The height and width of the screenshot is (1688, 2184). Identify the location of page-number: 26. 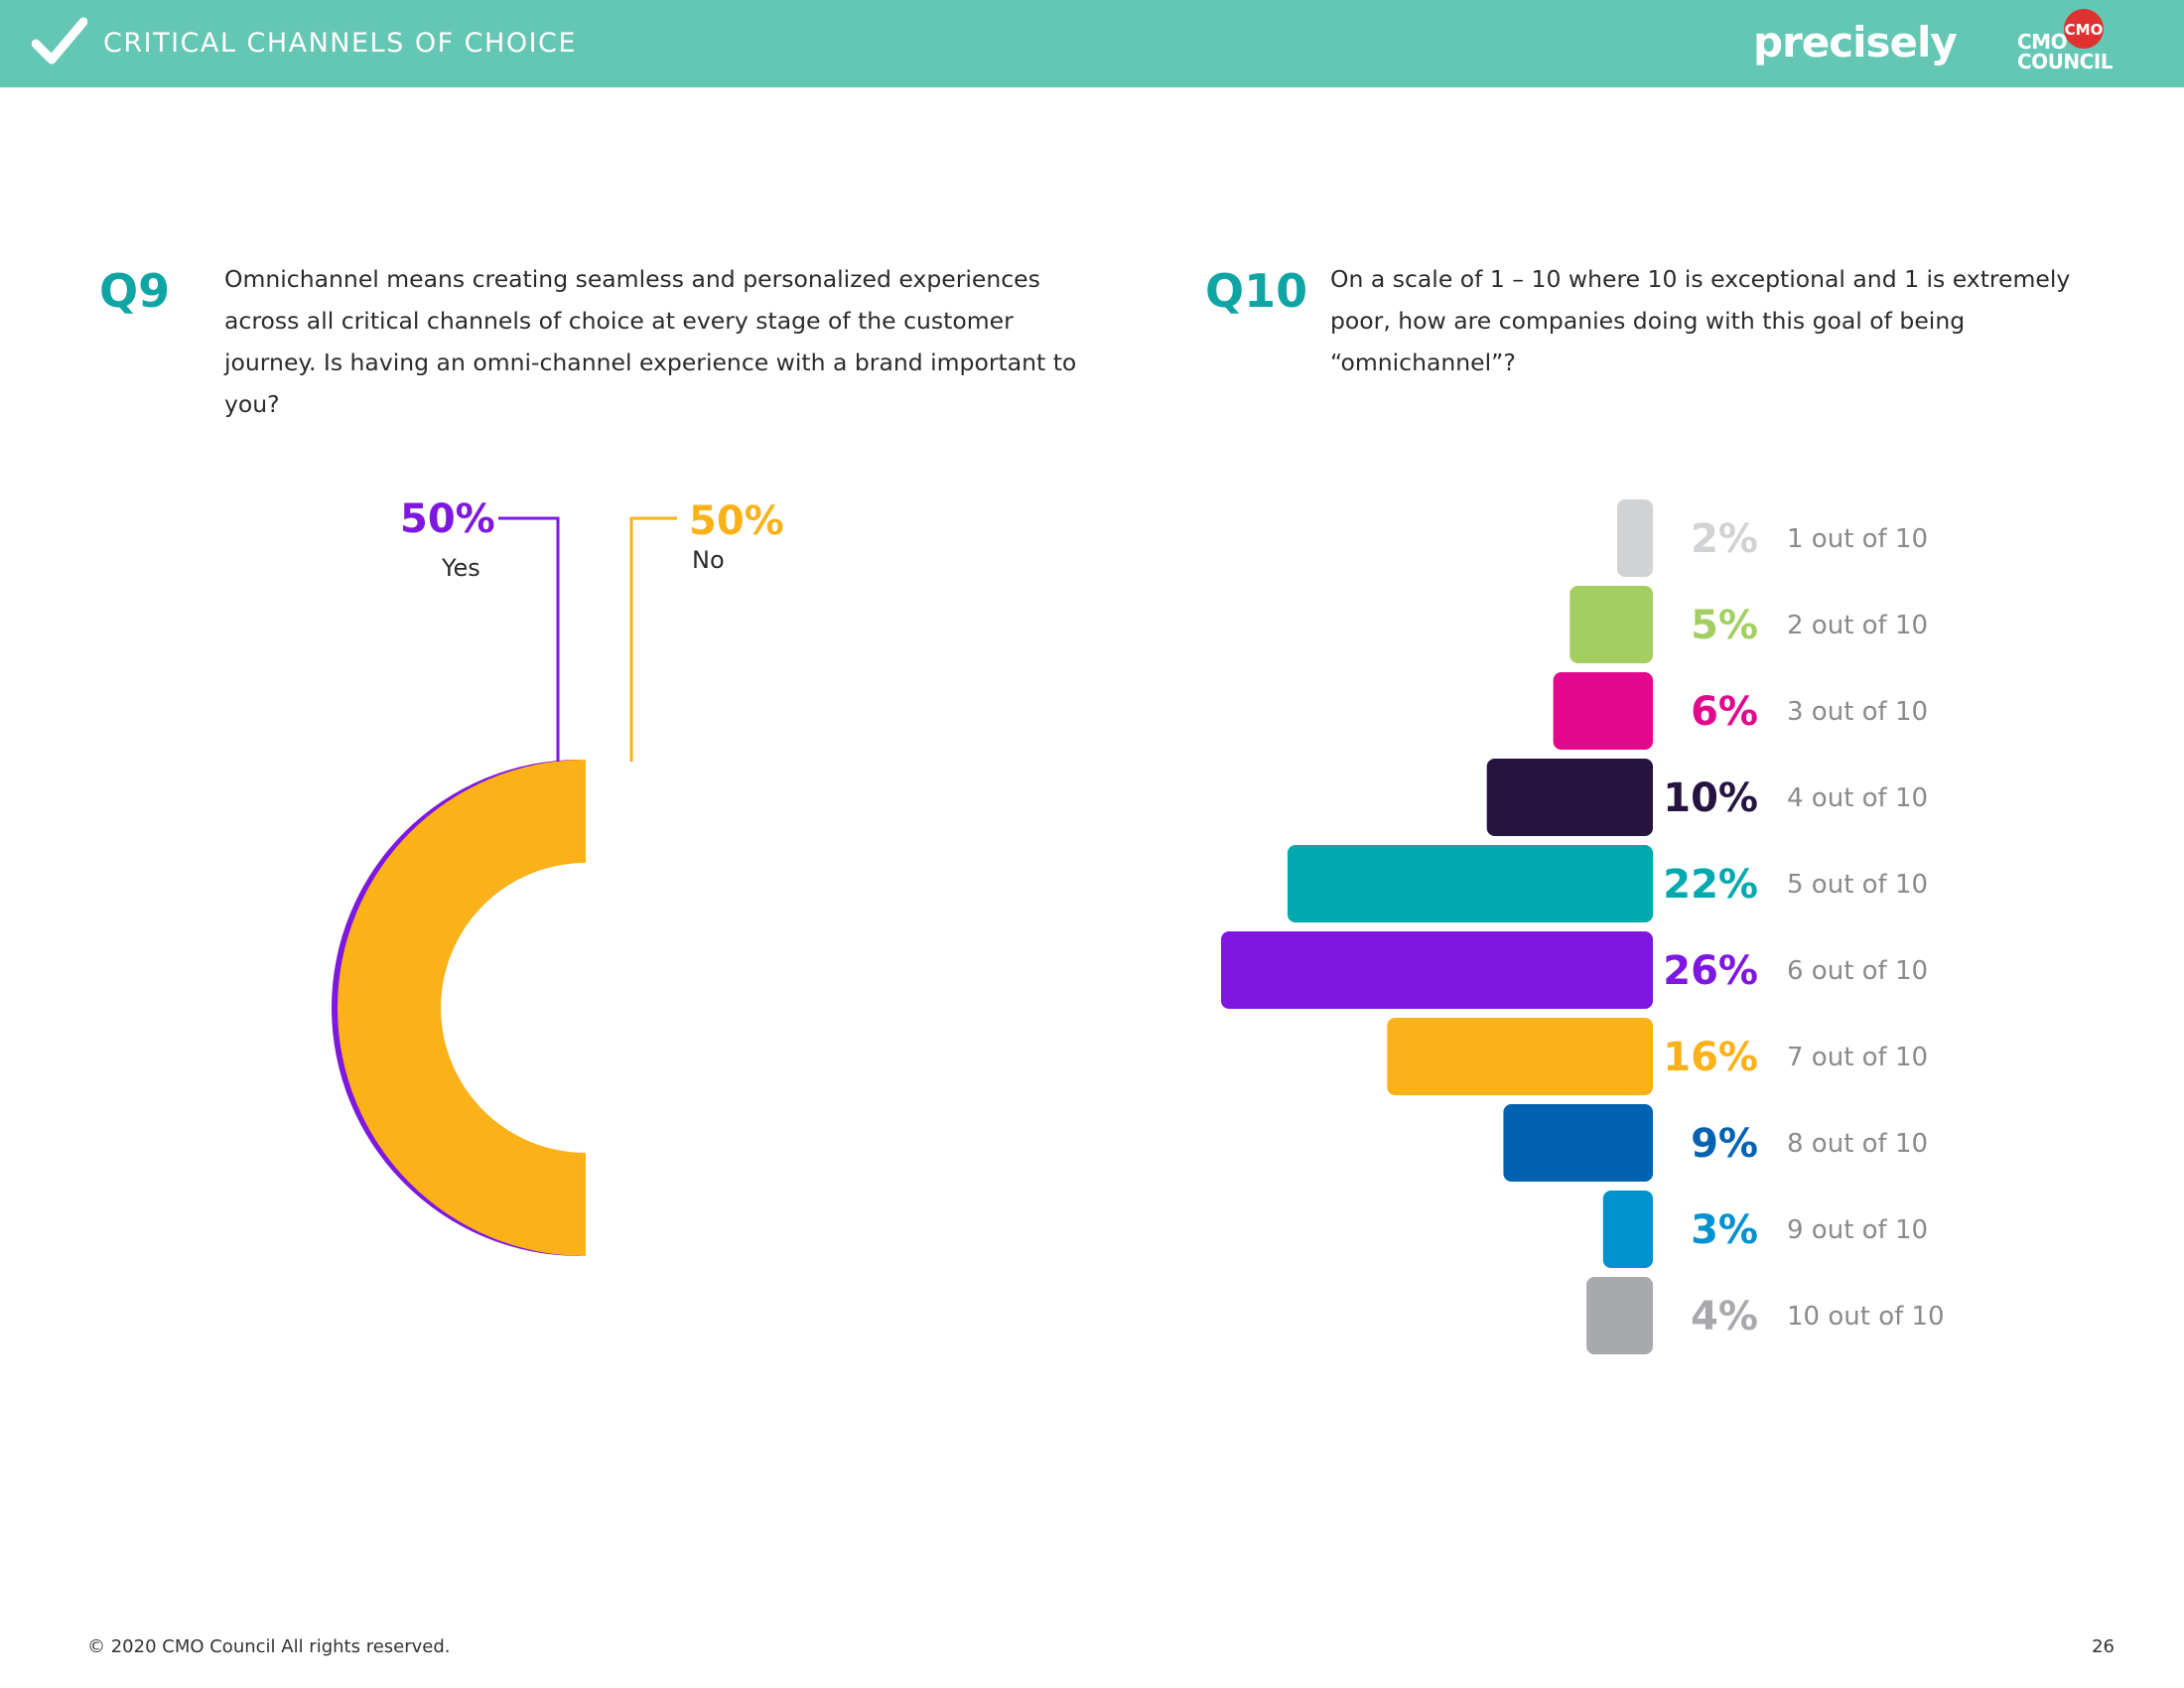
(2103, 1646).